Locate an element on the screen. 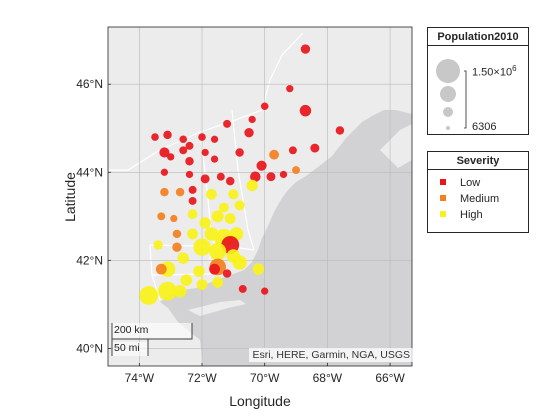  severity-legend-item-high: High is located at coordinates (461, 215).